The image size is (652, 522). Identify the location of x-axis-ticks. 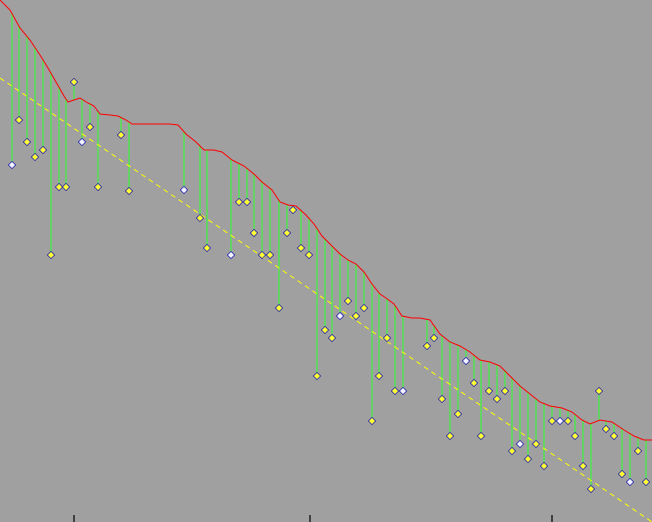
(313, 518).